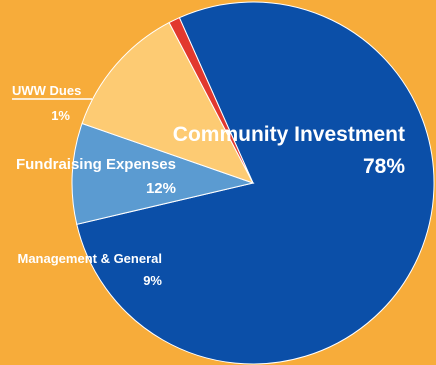  What do you see at coordinates (46, 90) in the screenshot?
I see `slice-label-uww-dues: UWW Dues` at bounding box center [46, 90].